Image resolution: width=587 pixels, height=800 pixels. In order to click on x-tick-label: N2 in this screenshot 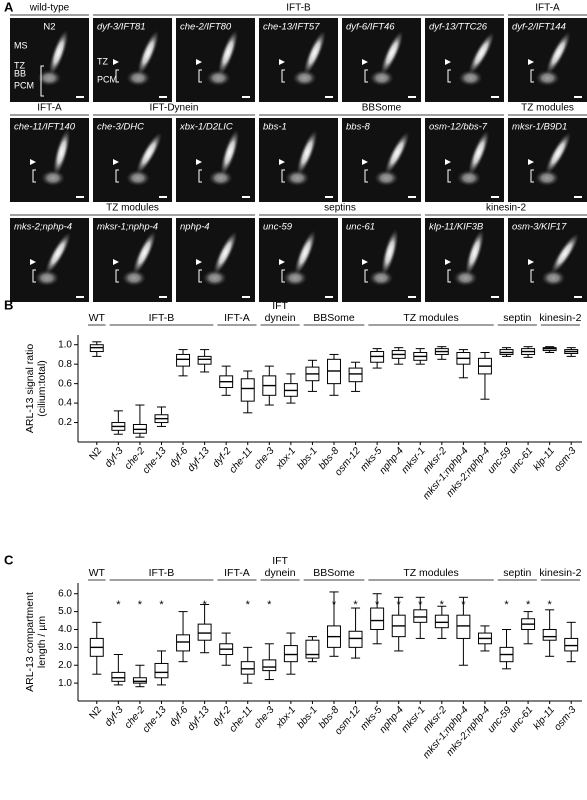, I will do `click(95, 712)`.